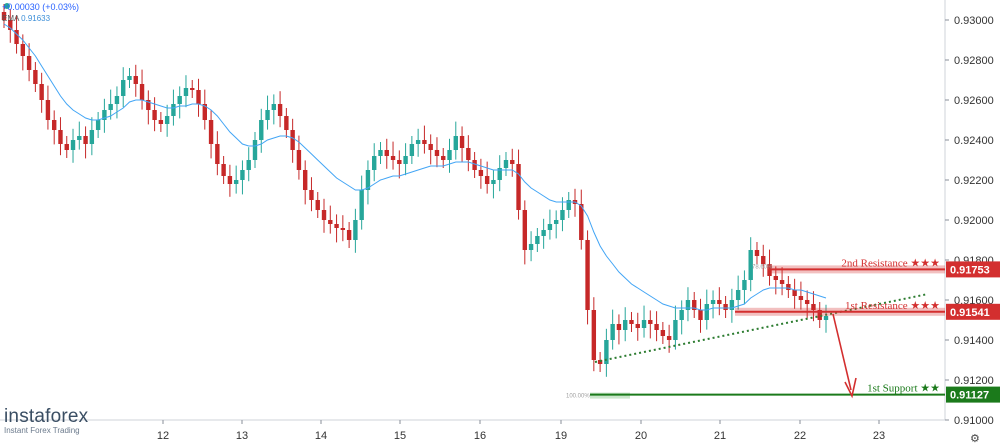 This screenshot has height=446, width=1000. Describe the element at coordinates (800, 436) in the screenshot. I see `x-tick-label: 22` at that location.